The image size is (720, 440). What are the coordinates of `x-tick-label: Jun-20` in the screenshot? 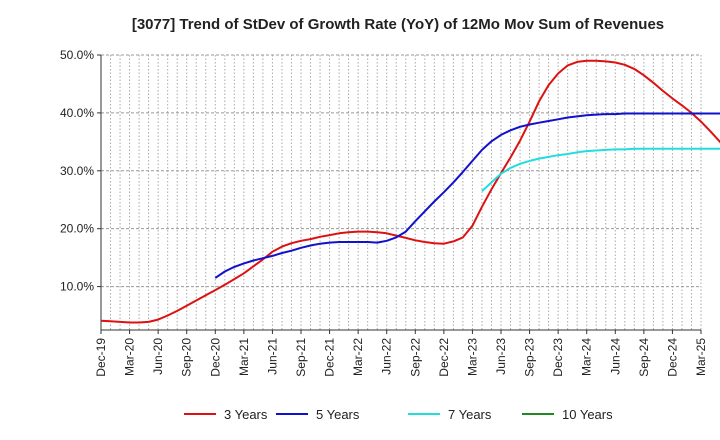 It's located at (158, 356).